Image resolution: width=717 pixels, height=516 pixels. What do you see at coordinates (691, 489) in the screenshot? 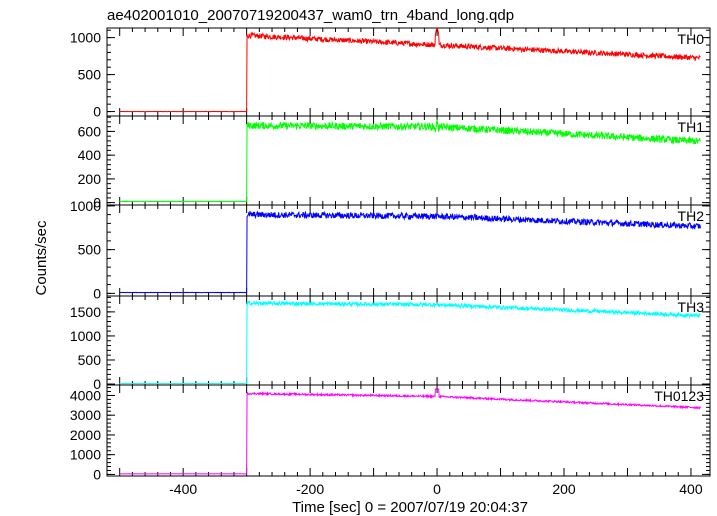
I see `x-tick-label: 400` at bounding box center [691, 489].